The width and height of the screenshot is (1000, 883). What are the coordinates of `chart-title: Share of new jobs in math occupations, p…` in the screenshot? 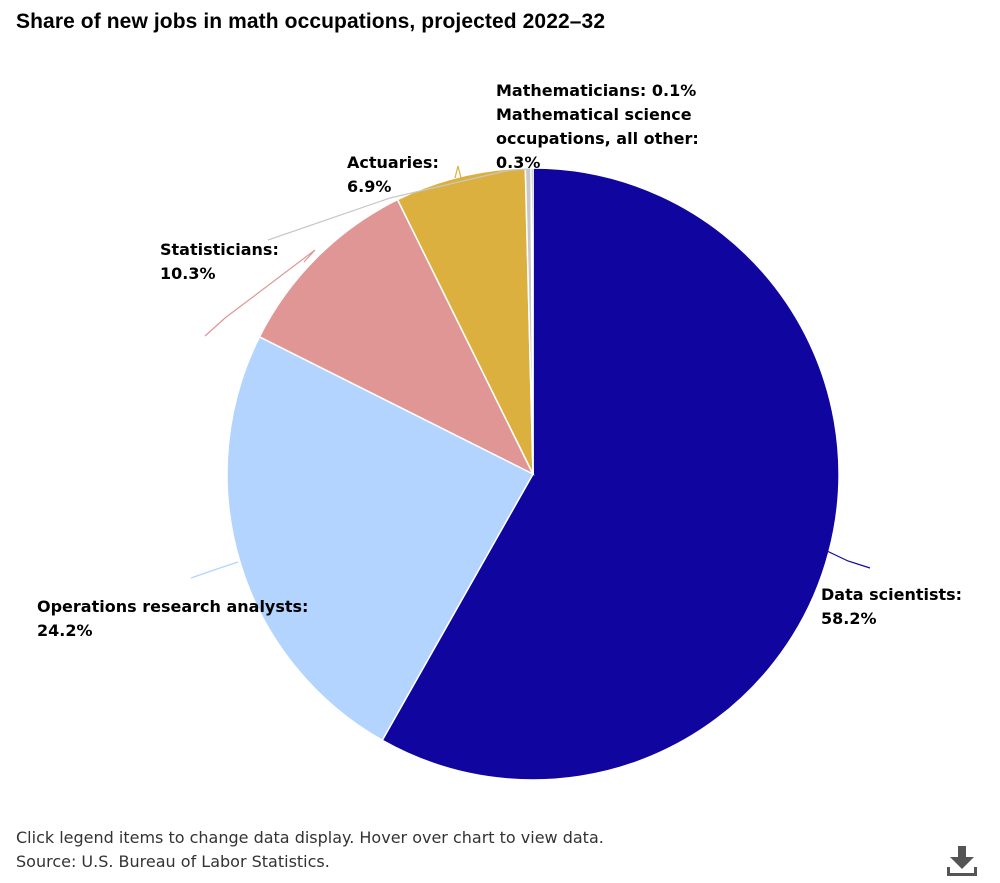 It's located at (311, 21).